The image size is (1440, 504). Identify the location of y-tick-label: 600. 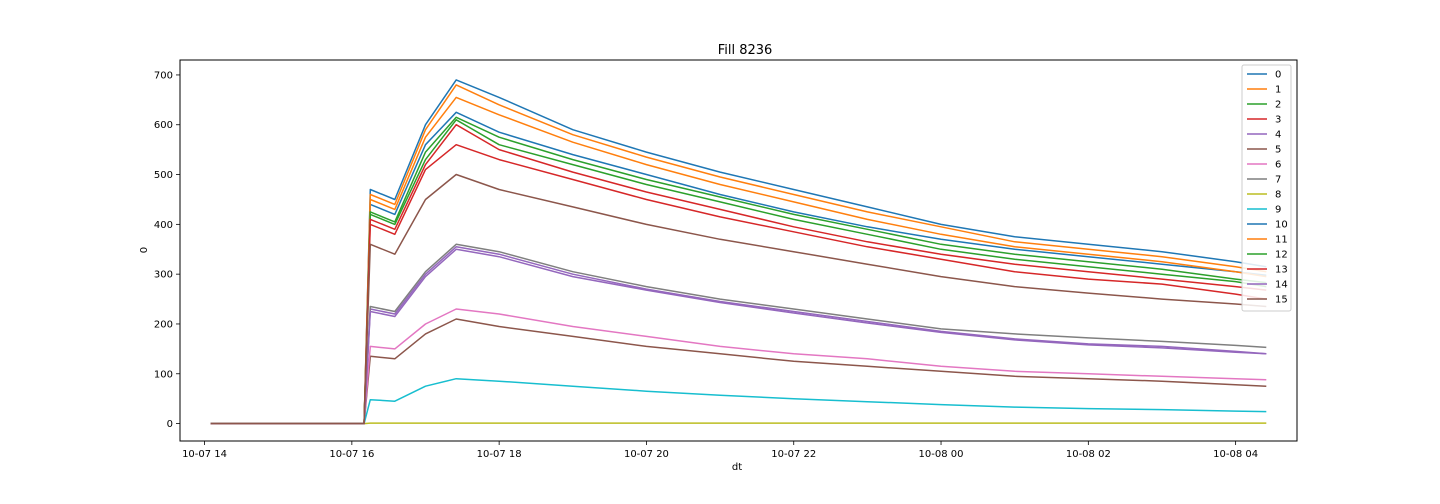
(163, 125).